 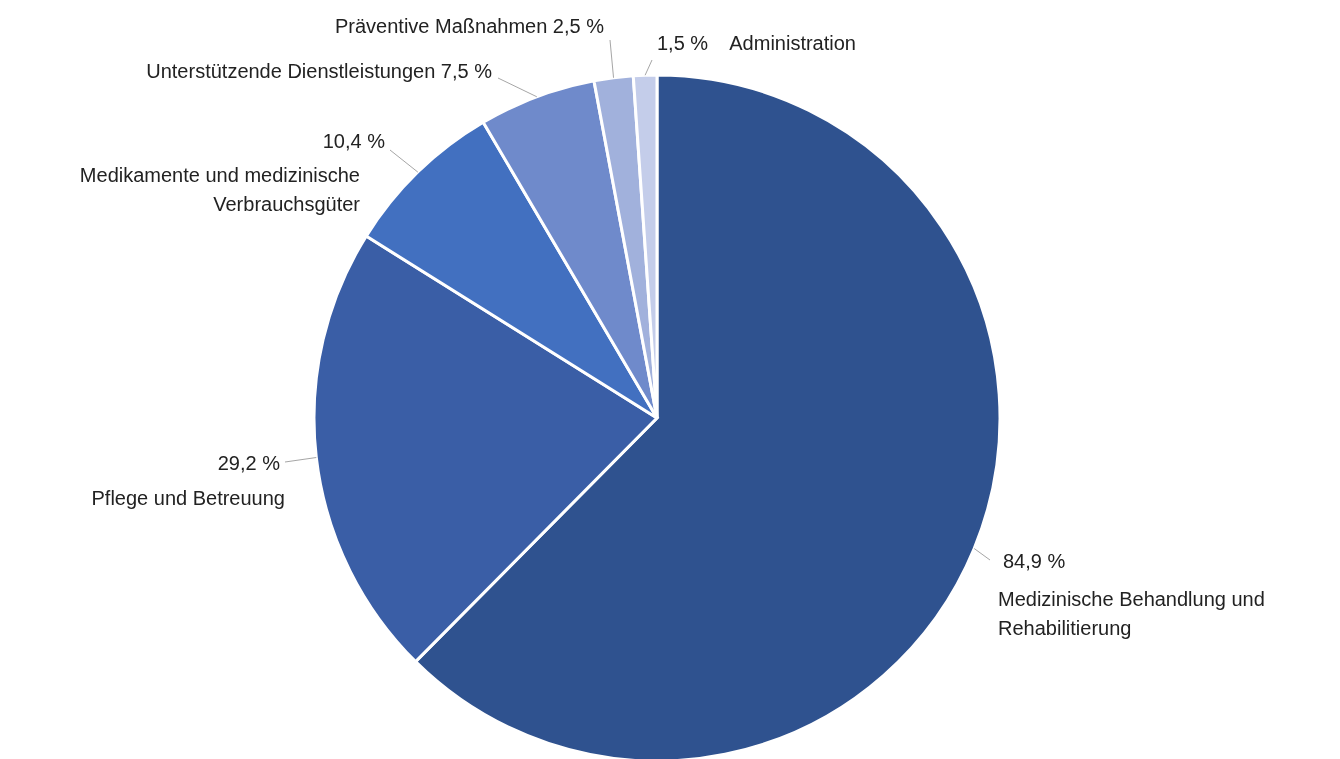 What do you see at coordinates (249, 463) in the screenshot?
I see `data-label: 29,2 %` at bounding box center [249, 463].